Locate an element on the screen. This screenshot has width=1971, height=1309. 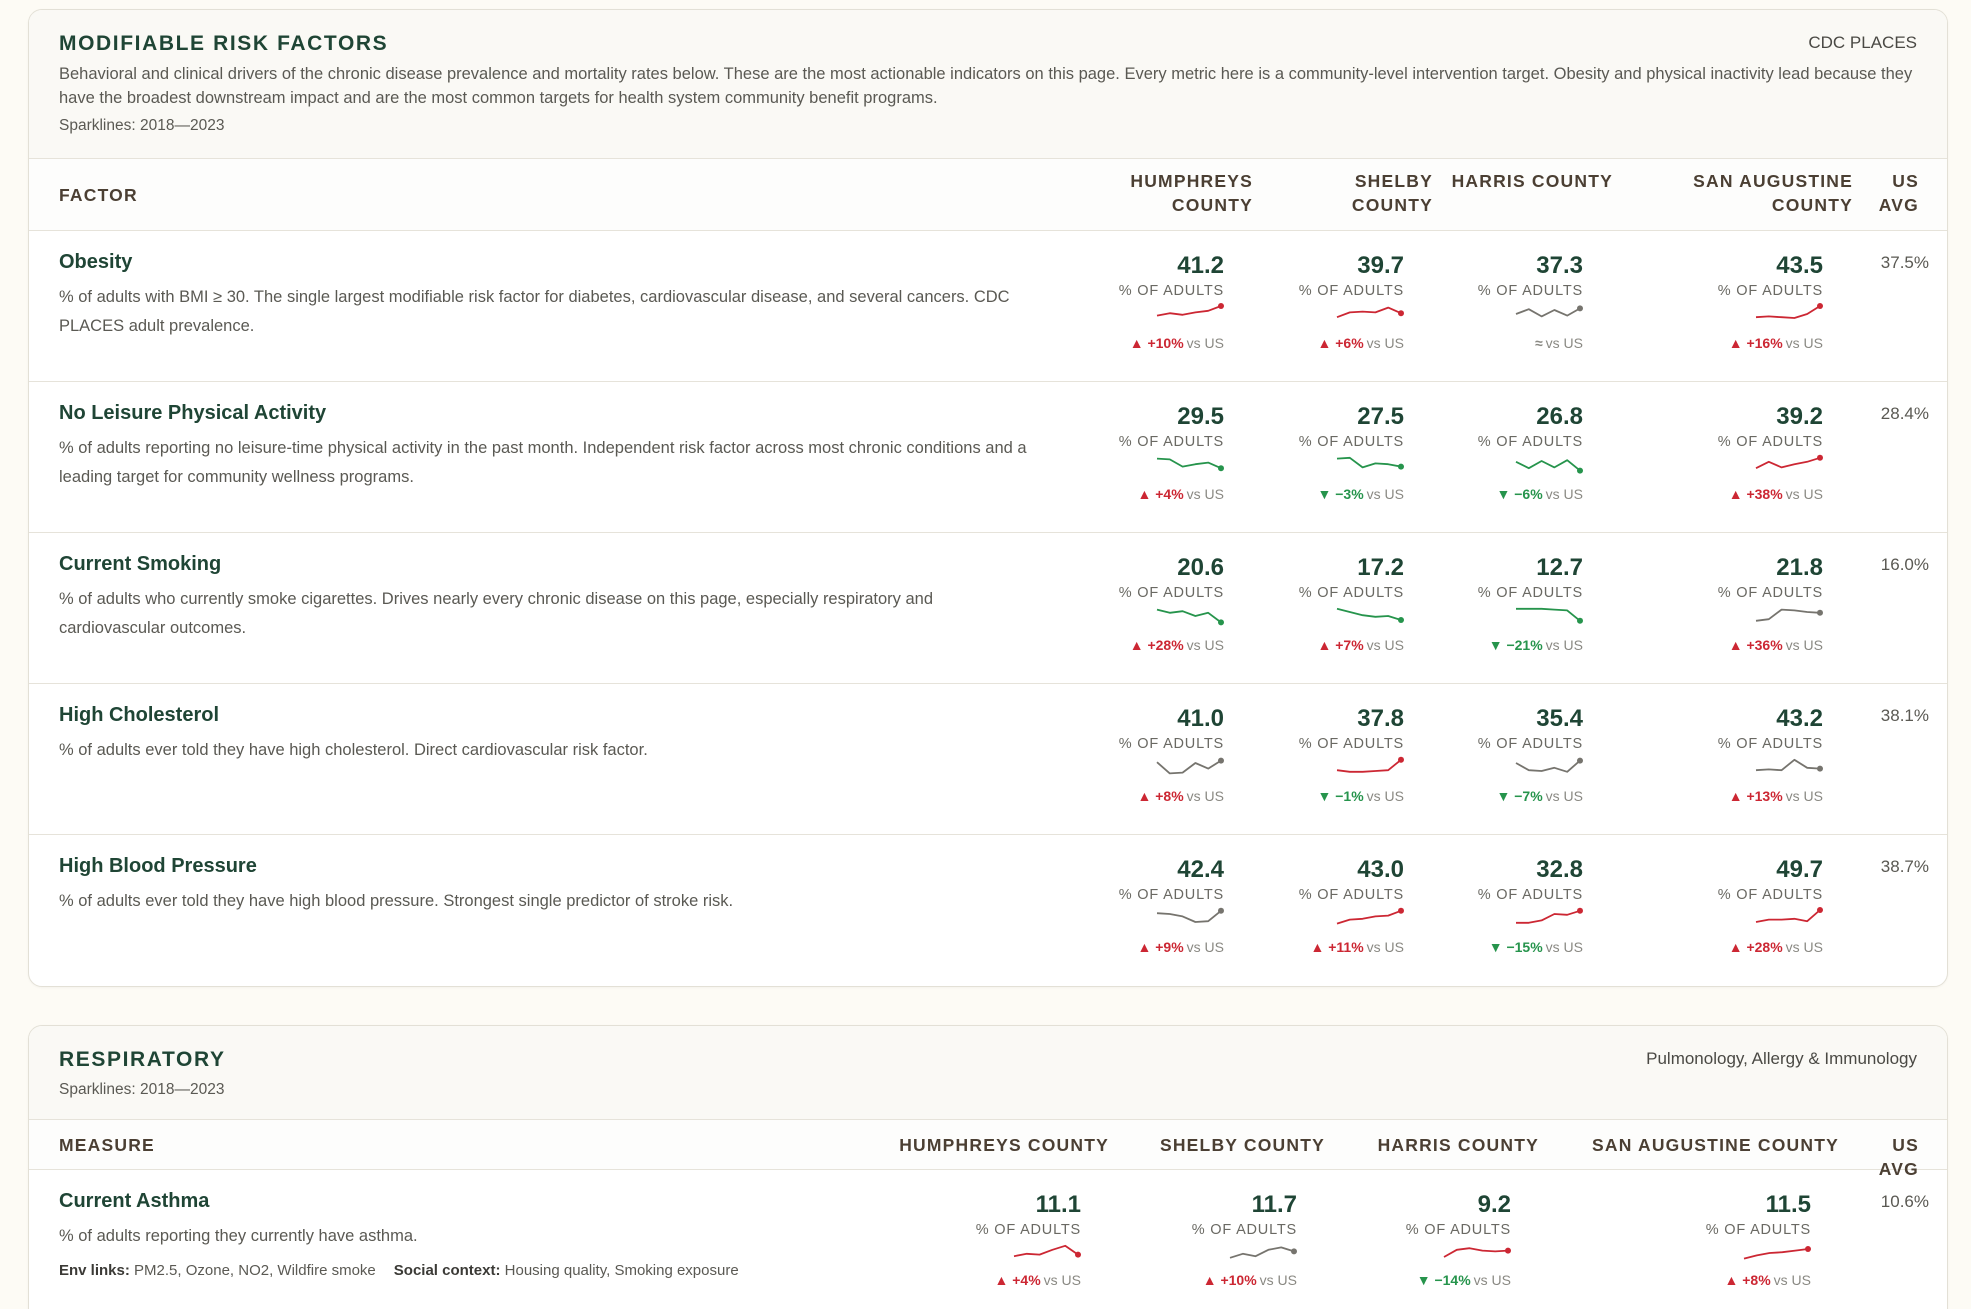
metric-cell: 32.8 % OF ADULTS ▼ −15% vs US is located at coordinates (1498, 906).